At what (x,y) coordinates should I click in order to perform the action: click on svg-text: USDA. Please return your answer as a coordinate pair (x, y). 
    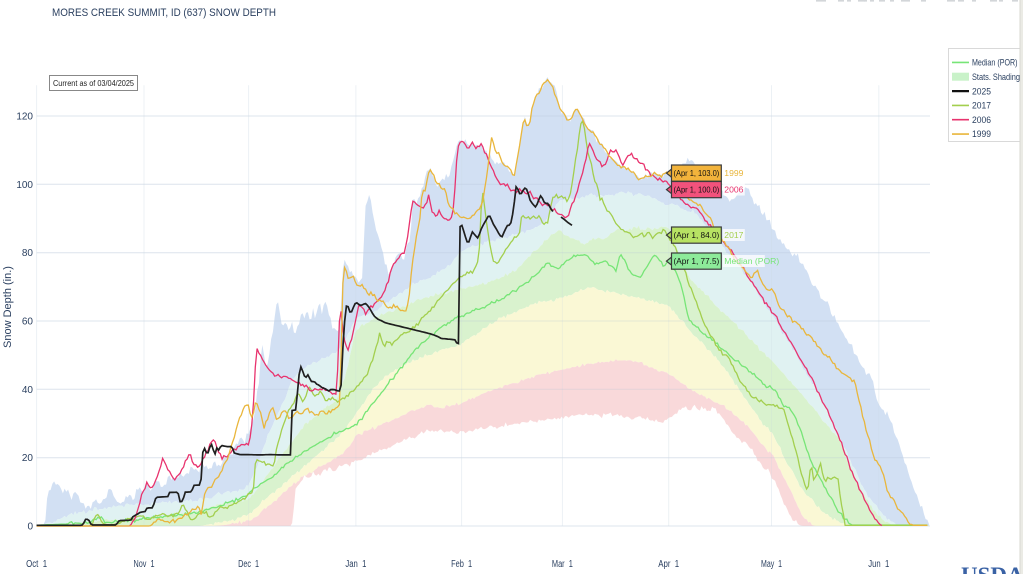
    Looking at the image, I should click on (992, 568).